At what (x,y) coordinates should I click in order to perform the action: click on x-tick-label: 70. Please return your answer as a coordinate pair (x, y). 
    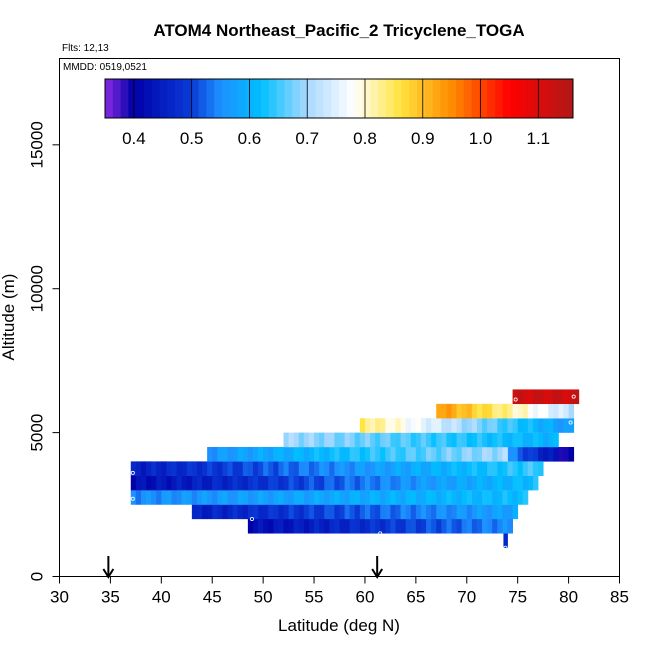
    Looking at the image, I should click on (466, 597).